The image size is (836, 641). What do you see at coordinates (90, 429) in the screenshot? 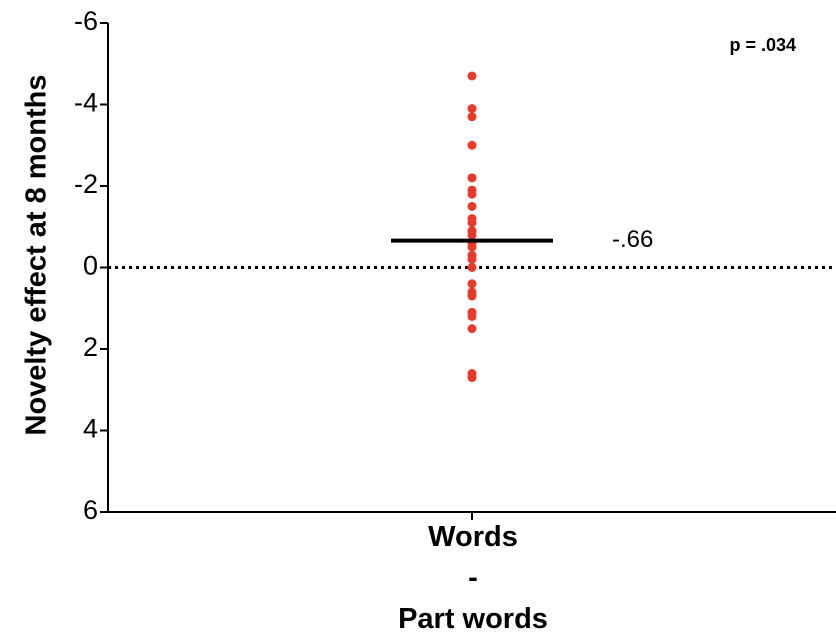
I see `y-tick-label: 4` at bounding box center [90, 429].